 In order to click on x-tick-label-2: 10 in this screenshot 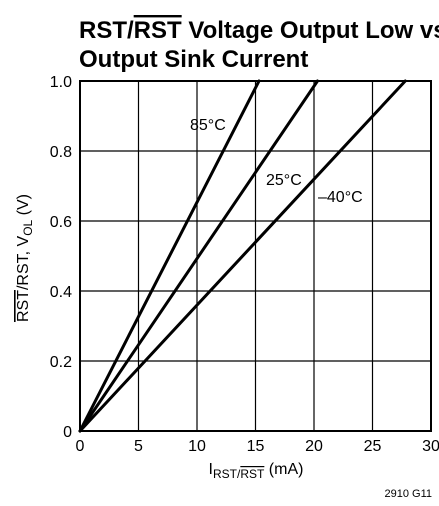, I will do `click(197, 446)`.